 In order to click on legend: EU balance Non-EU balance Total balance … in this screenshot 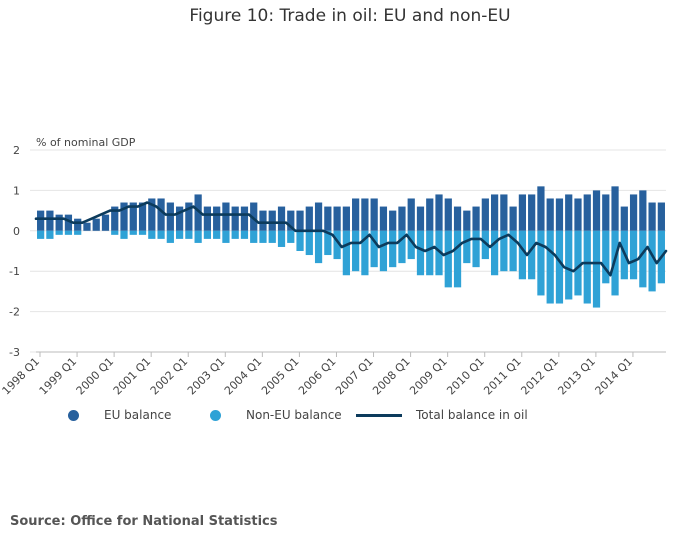, I will do `click(350, 418)`.